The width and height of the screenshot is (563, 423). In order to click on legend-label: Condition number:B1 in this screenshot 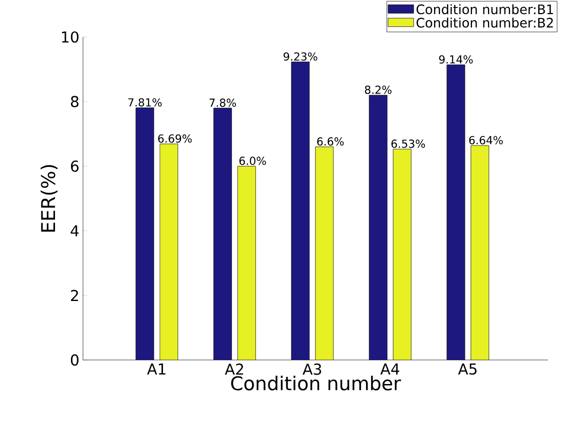, I will do `click(484, 9)`.